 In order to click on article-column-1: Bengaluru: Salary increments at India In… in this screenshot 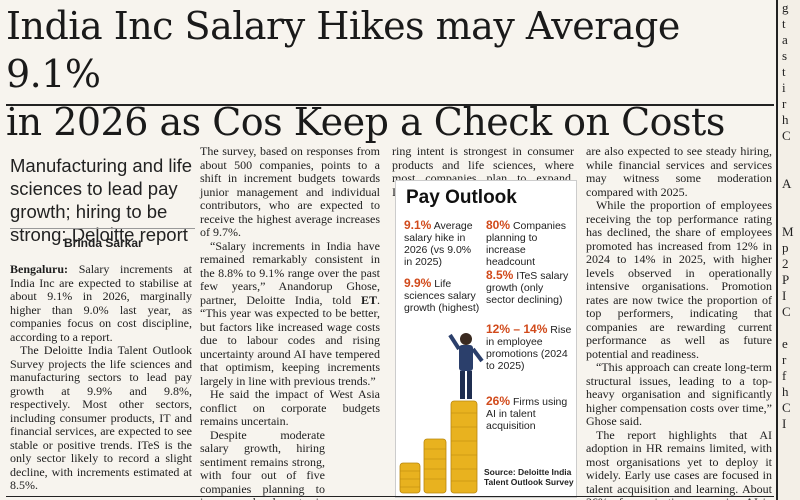, I will do `click(101, 377)`.